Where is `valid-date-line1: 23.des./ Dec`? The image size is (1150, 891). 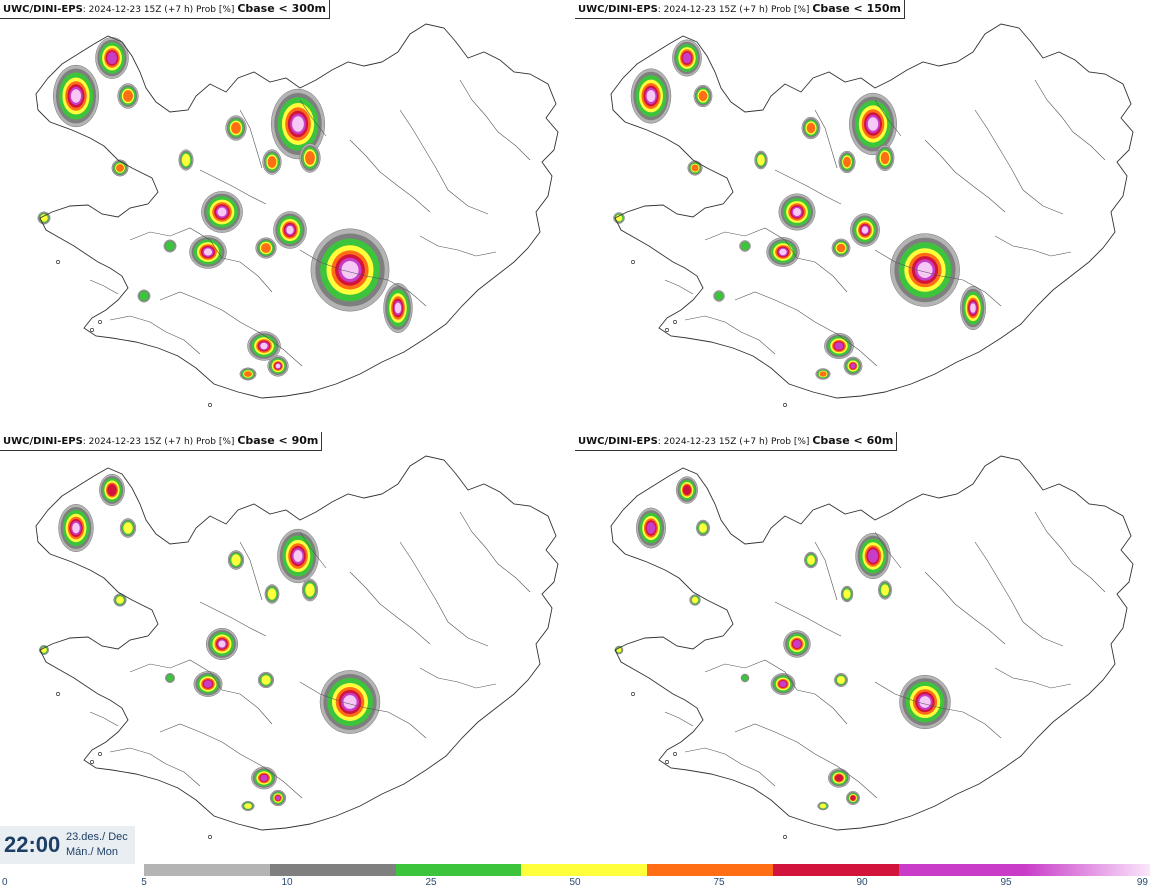 valid-date-line1: 23.des./ Dec is located at coordinates (97, 837).